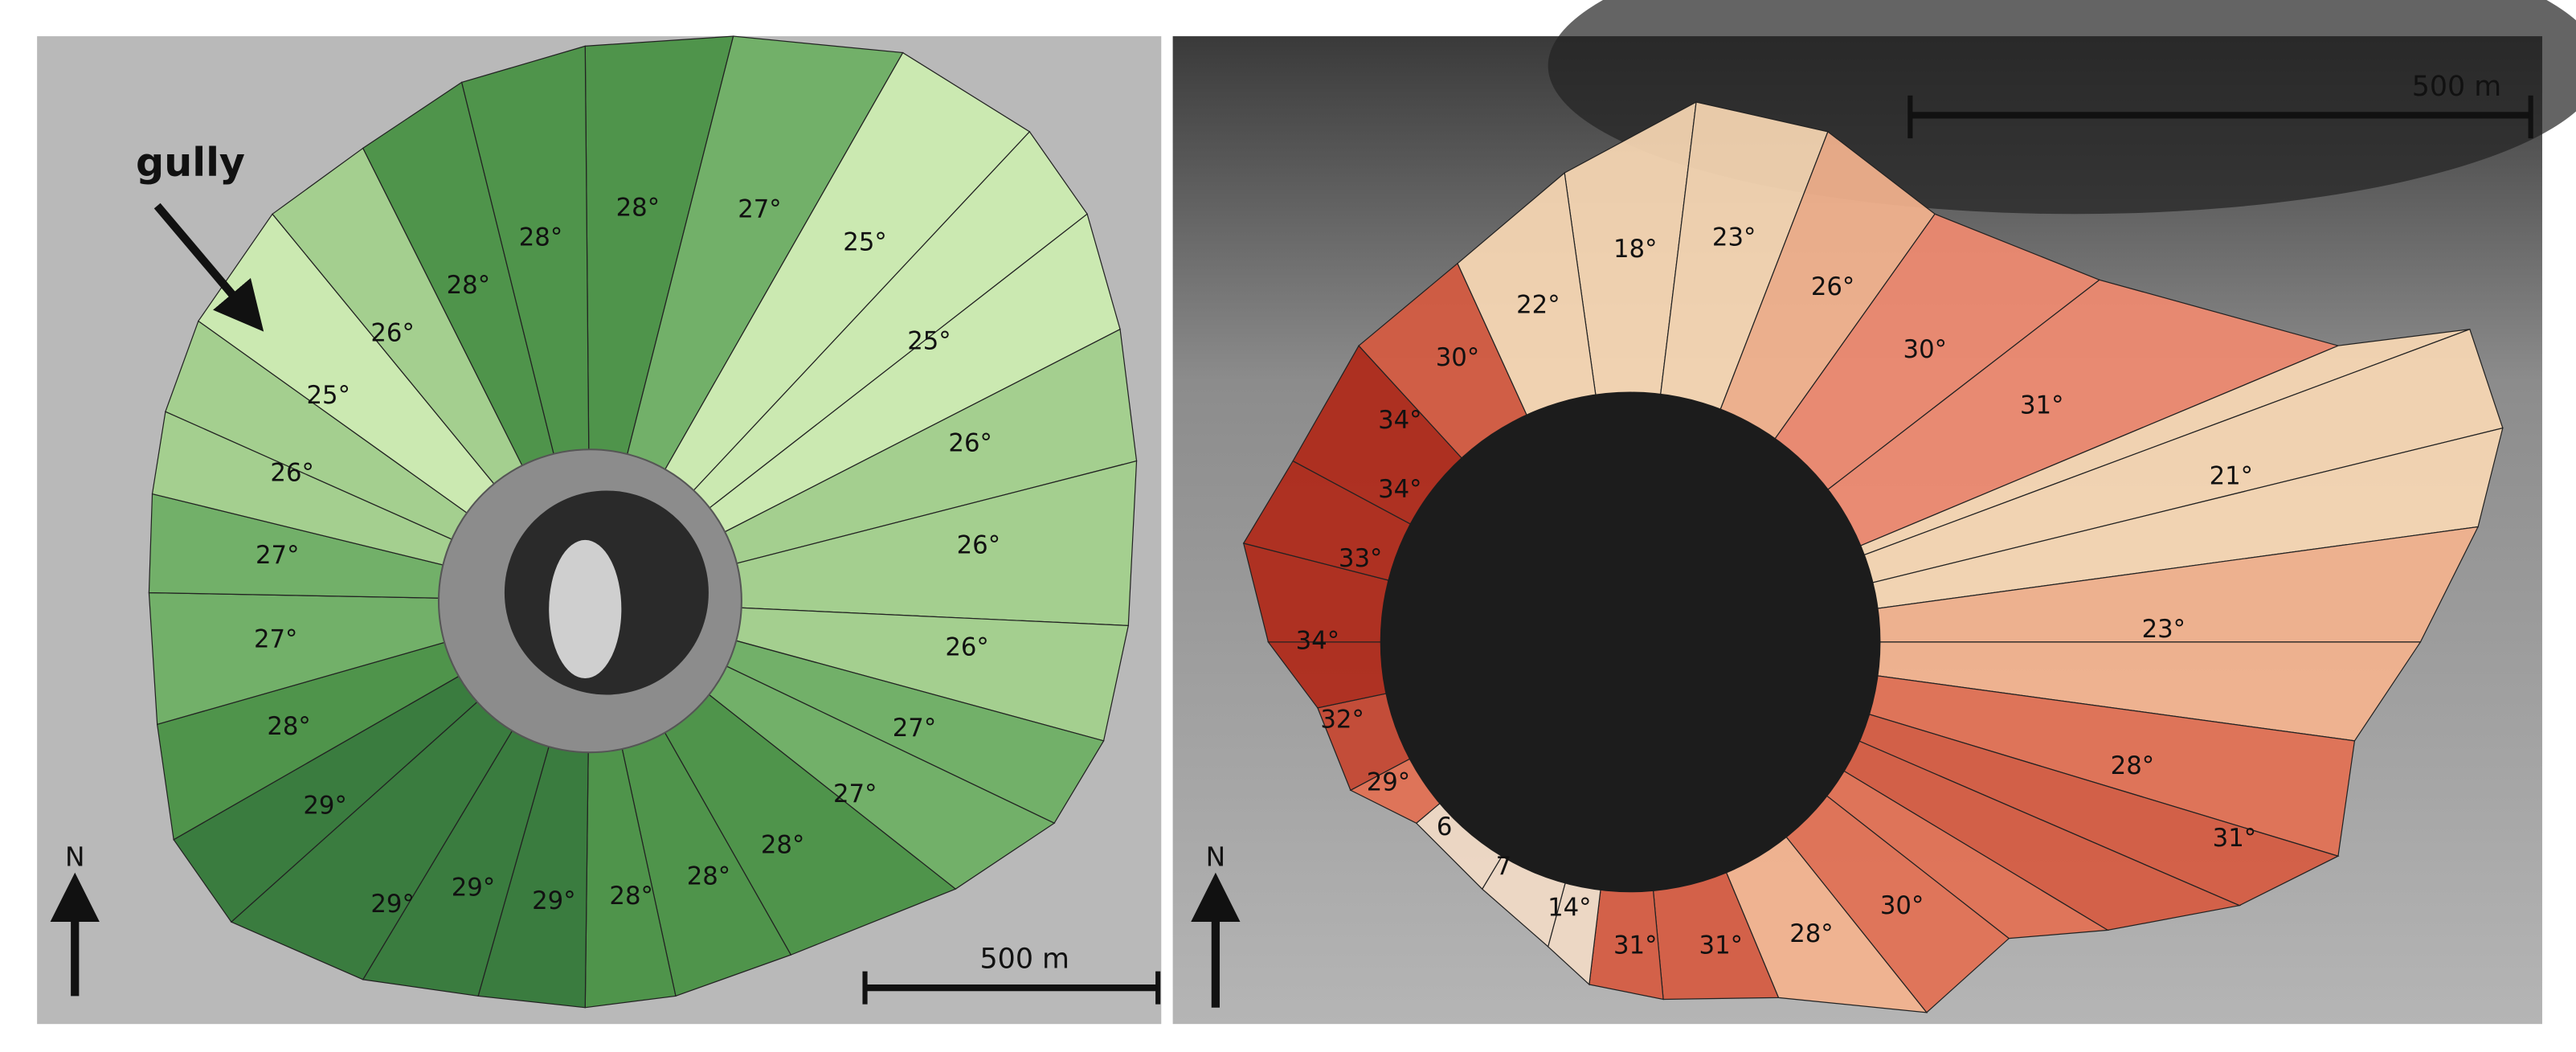 This screenshot has height=1052, width=2576. I want to click on crater-highlight, so click(585, 608).